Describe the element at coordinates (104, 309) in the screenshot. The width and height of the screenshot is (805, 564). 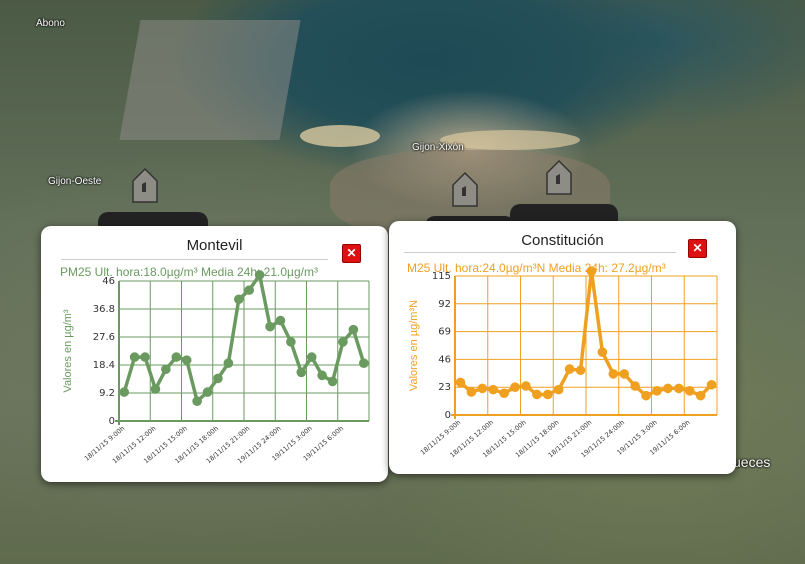
I see `y-tick-label: 36.8` at that location.